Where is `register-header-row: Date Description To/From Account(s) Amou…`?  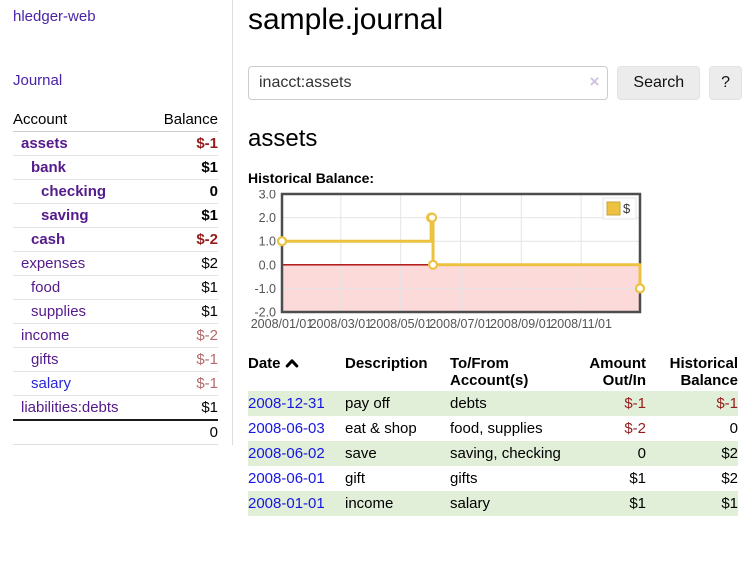
register-header-row: Date Description To/From Account(s) Amou… is located at coordinates (493, 372).